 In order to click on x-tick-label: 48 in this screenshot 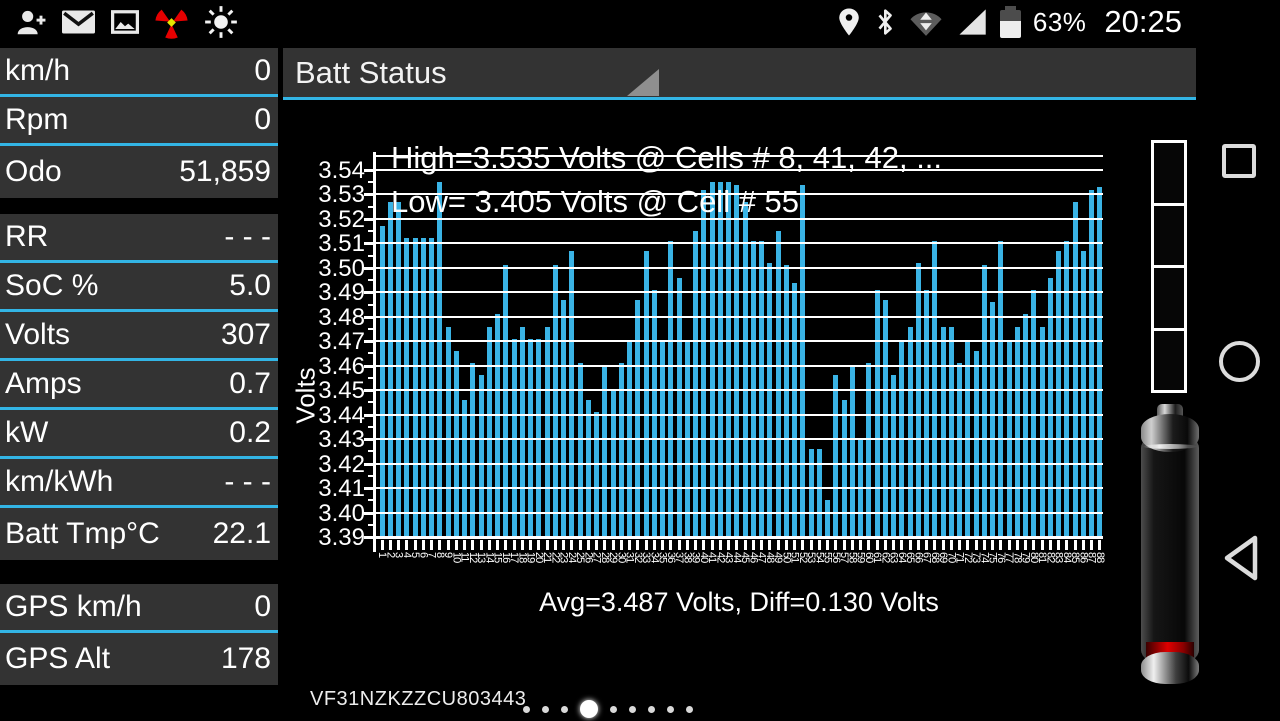, I will do `click(769, 557)`.